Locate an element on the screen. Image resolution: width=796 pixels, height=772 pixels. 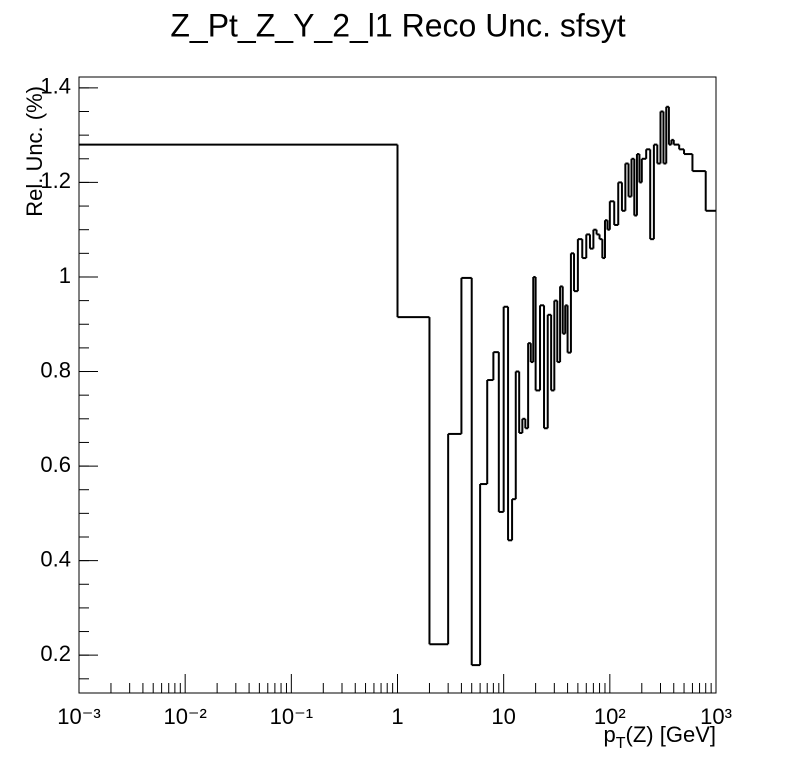
y-tick-label: 0.4 is located at coordinates (55, 558).